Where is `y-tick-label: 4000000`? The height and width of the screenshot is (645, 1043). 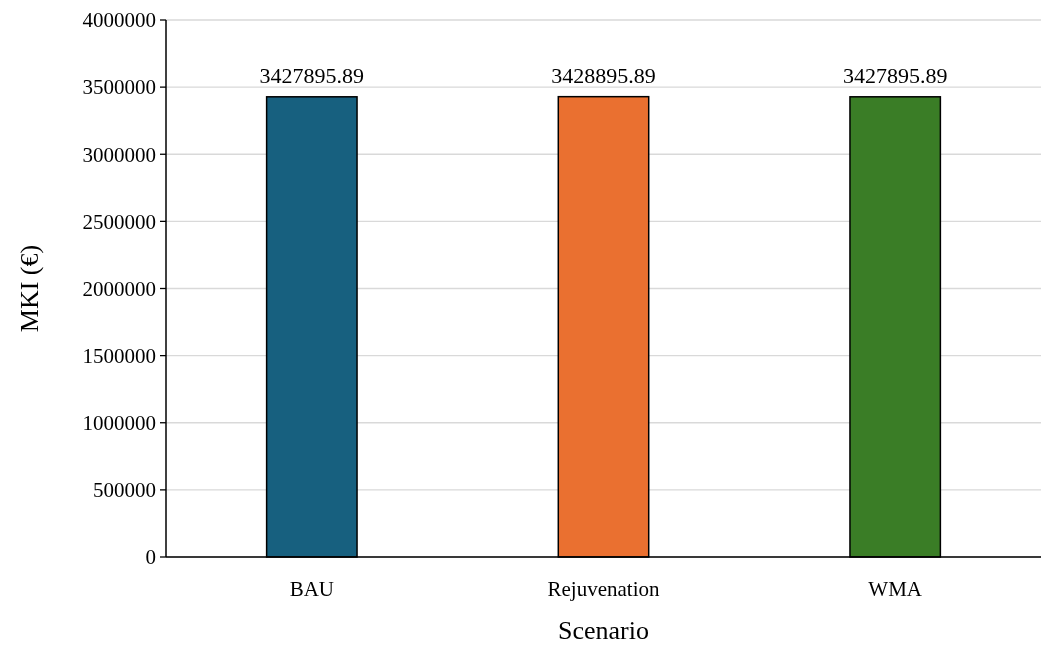 y-tick-label: 4000000 is located at coordinates (119, 20).